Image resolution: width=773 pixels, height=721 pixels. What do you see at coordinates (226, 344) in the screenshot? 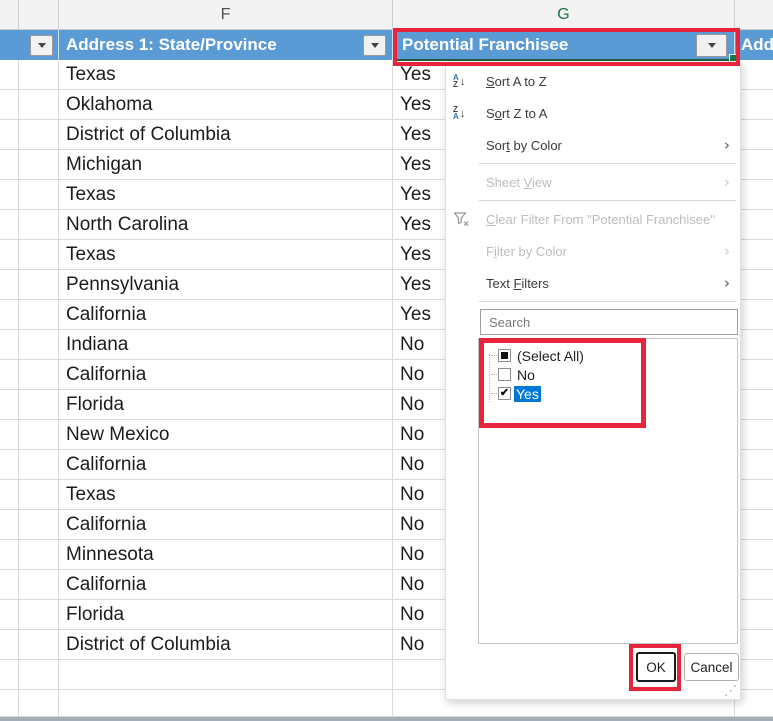
I see `state-cell: Indiana` at bounding box center [226, 344].